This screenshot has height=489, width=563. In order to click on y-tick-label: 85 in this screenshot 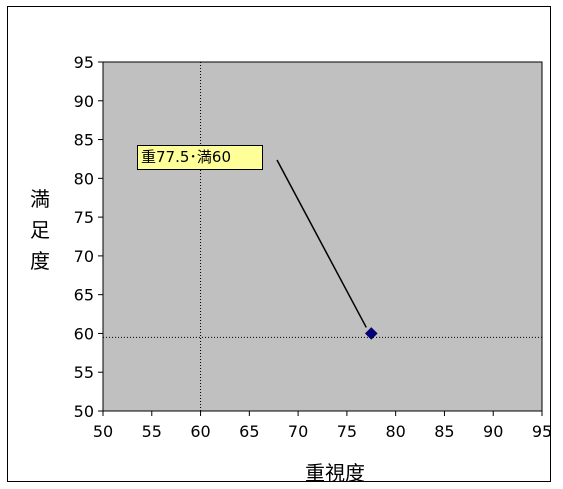, I will do `click(84, 140)`.